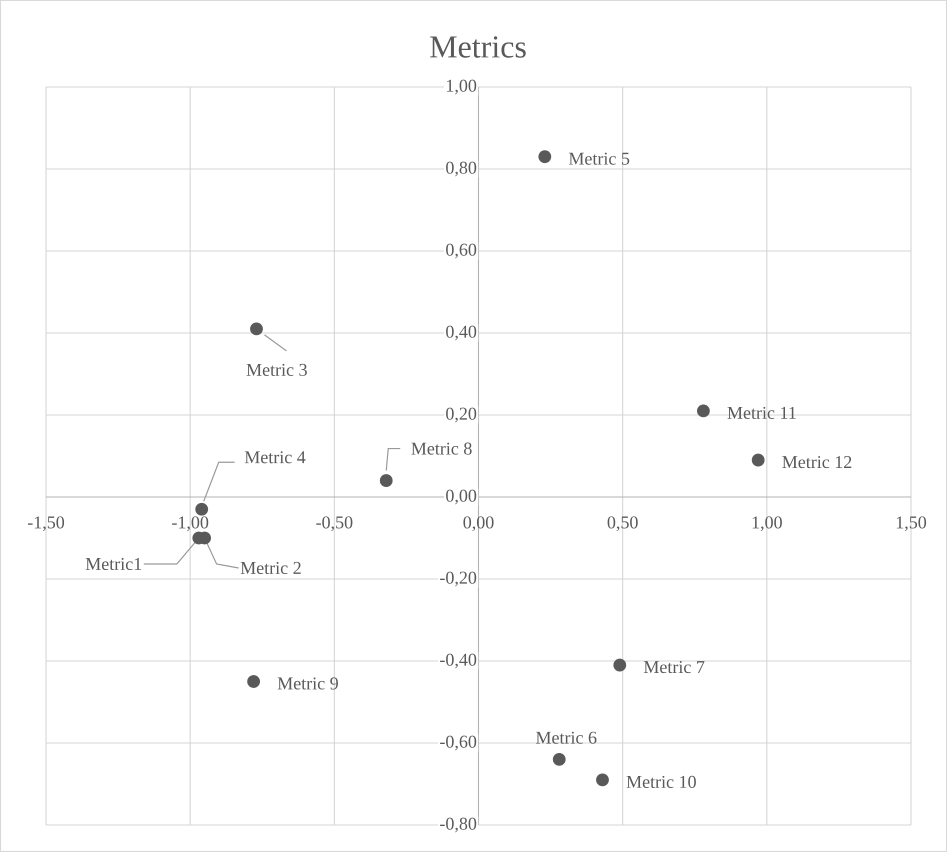 The image size is (947, 852). Describe the element at coordinates (275, 457) in the screenshot. I see `annotation: Metric 4` at that location.